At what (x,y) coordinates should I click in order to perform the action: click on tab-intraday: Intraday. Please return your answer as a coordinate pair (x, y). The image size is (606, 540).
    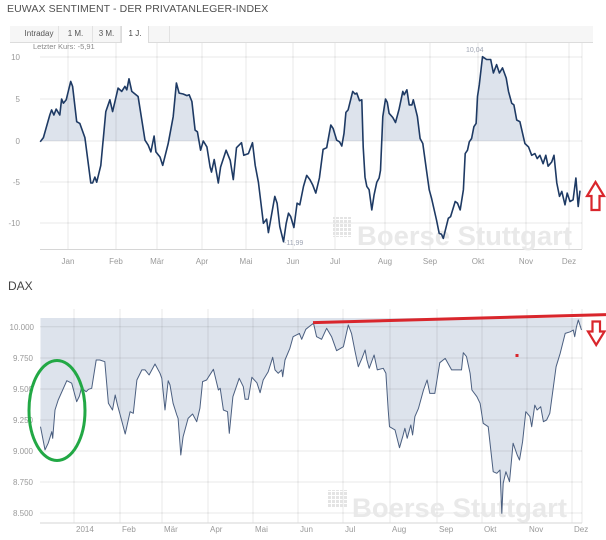
    Looking at the image, I should click on (39, 34).